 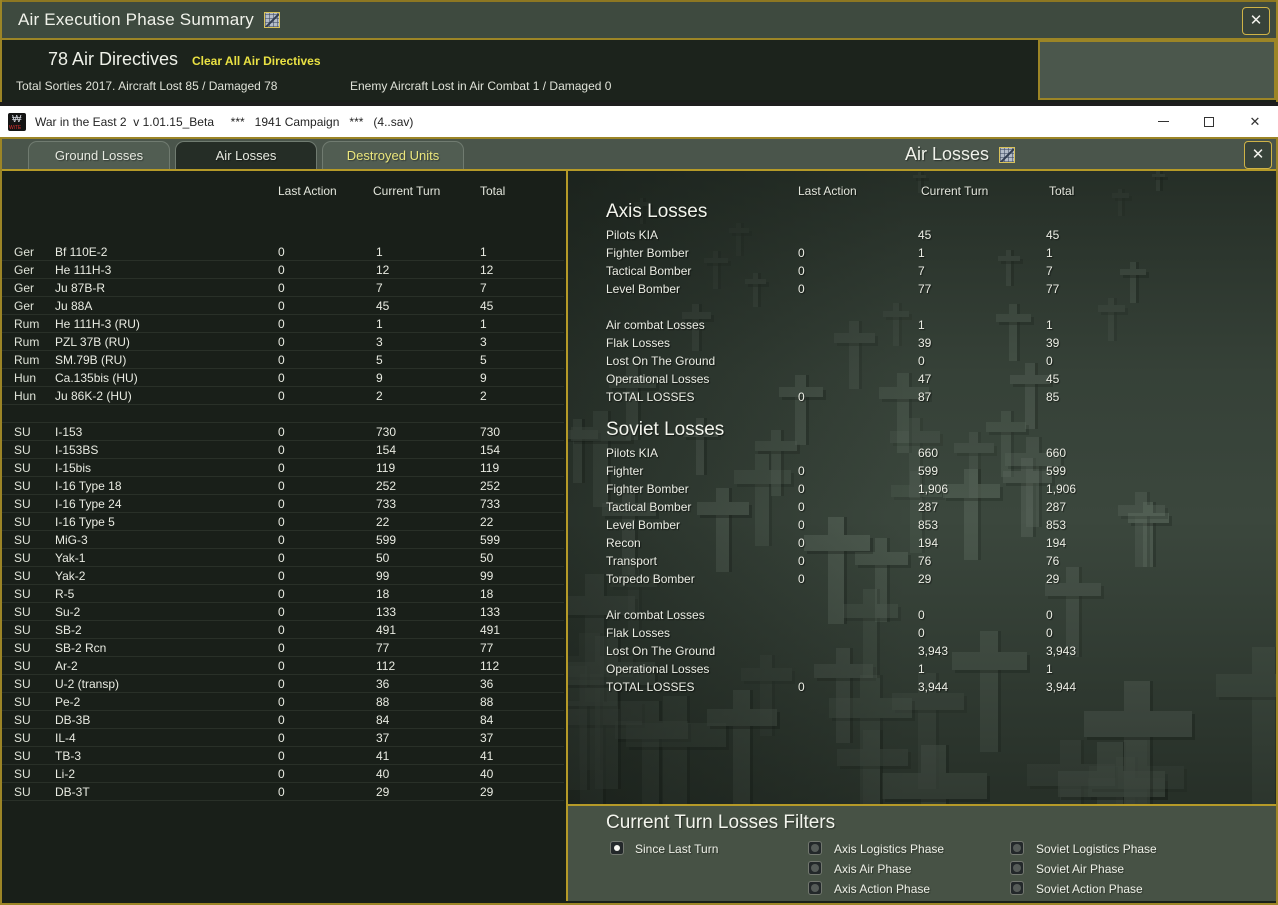 What do you see at coordinates (922, 307) in the screenshot?
I see `section-spacer` at bounding box center [922, 307].